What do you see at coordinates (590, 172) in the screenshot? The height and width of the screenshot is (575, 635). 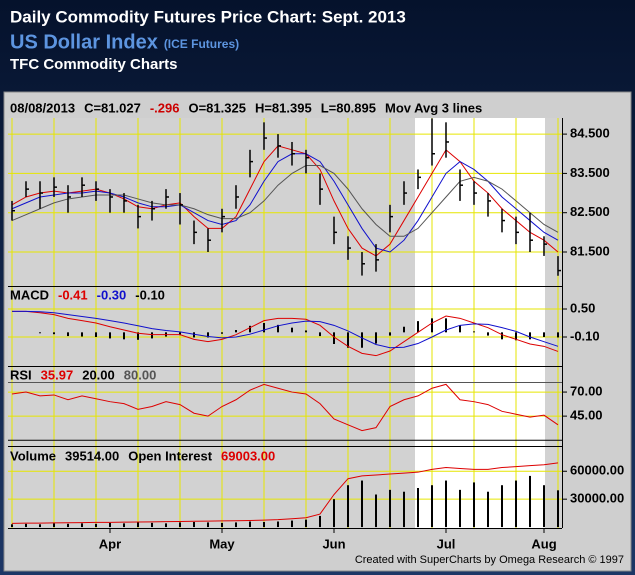 I see `y-tick-label: 83.500` at bounding box center [590, 172].